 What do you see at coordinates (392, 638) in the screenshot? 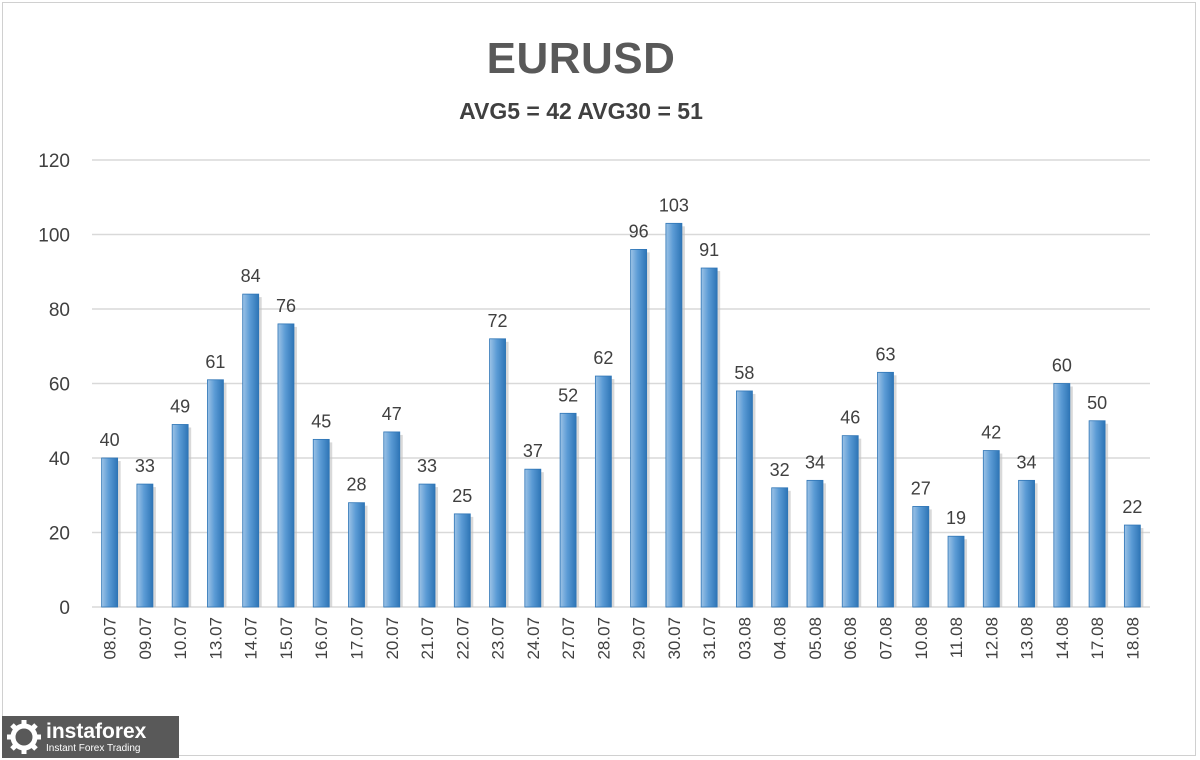
I see `x-tick-label: 20.07` at bounding box center [392, 638].